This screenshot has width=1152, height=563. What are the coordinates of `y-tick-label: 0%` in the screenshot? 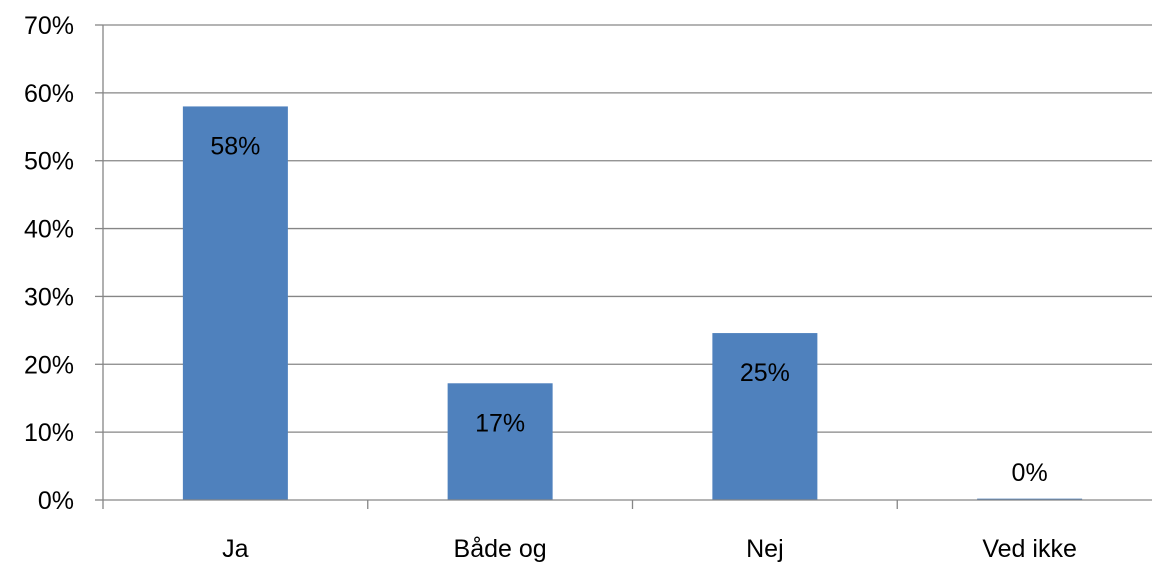 It's located at (56, 501).